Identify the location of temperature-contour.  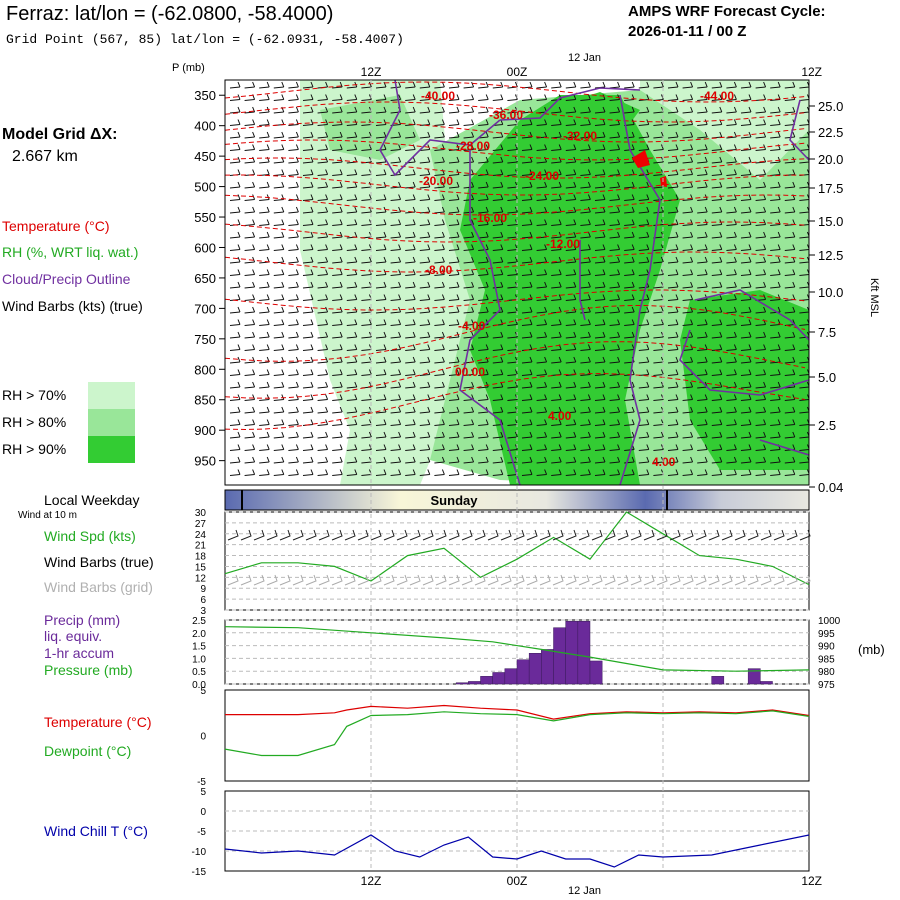
(515, 333).